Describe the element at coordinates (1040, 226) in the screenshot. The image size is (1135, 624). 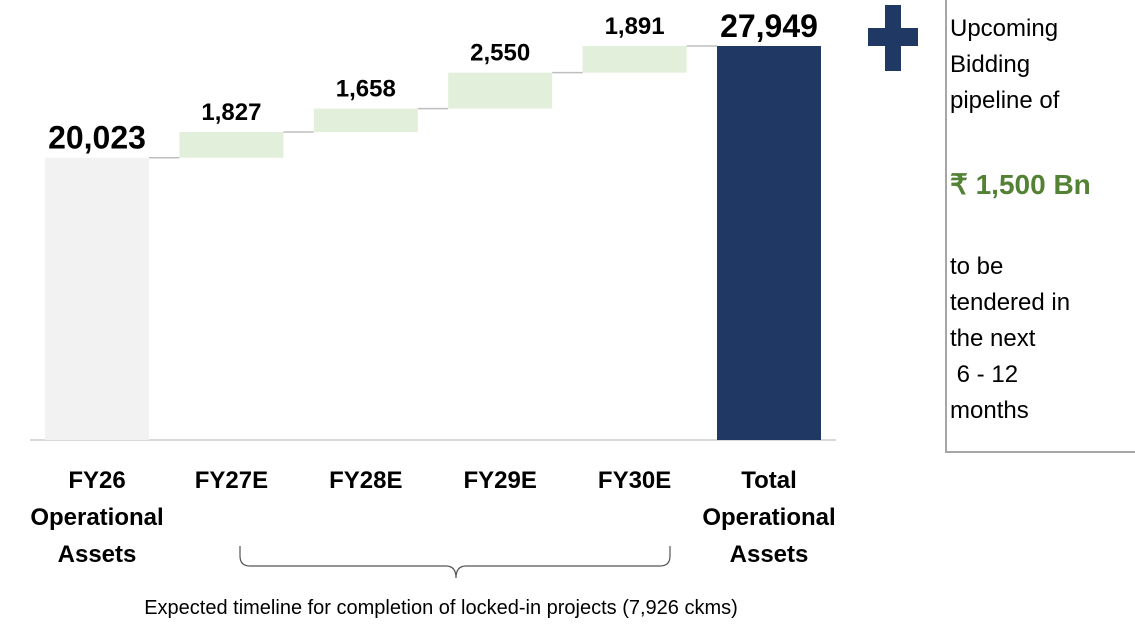
I see `side-box` at that location.